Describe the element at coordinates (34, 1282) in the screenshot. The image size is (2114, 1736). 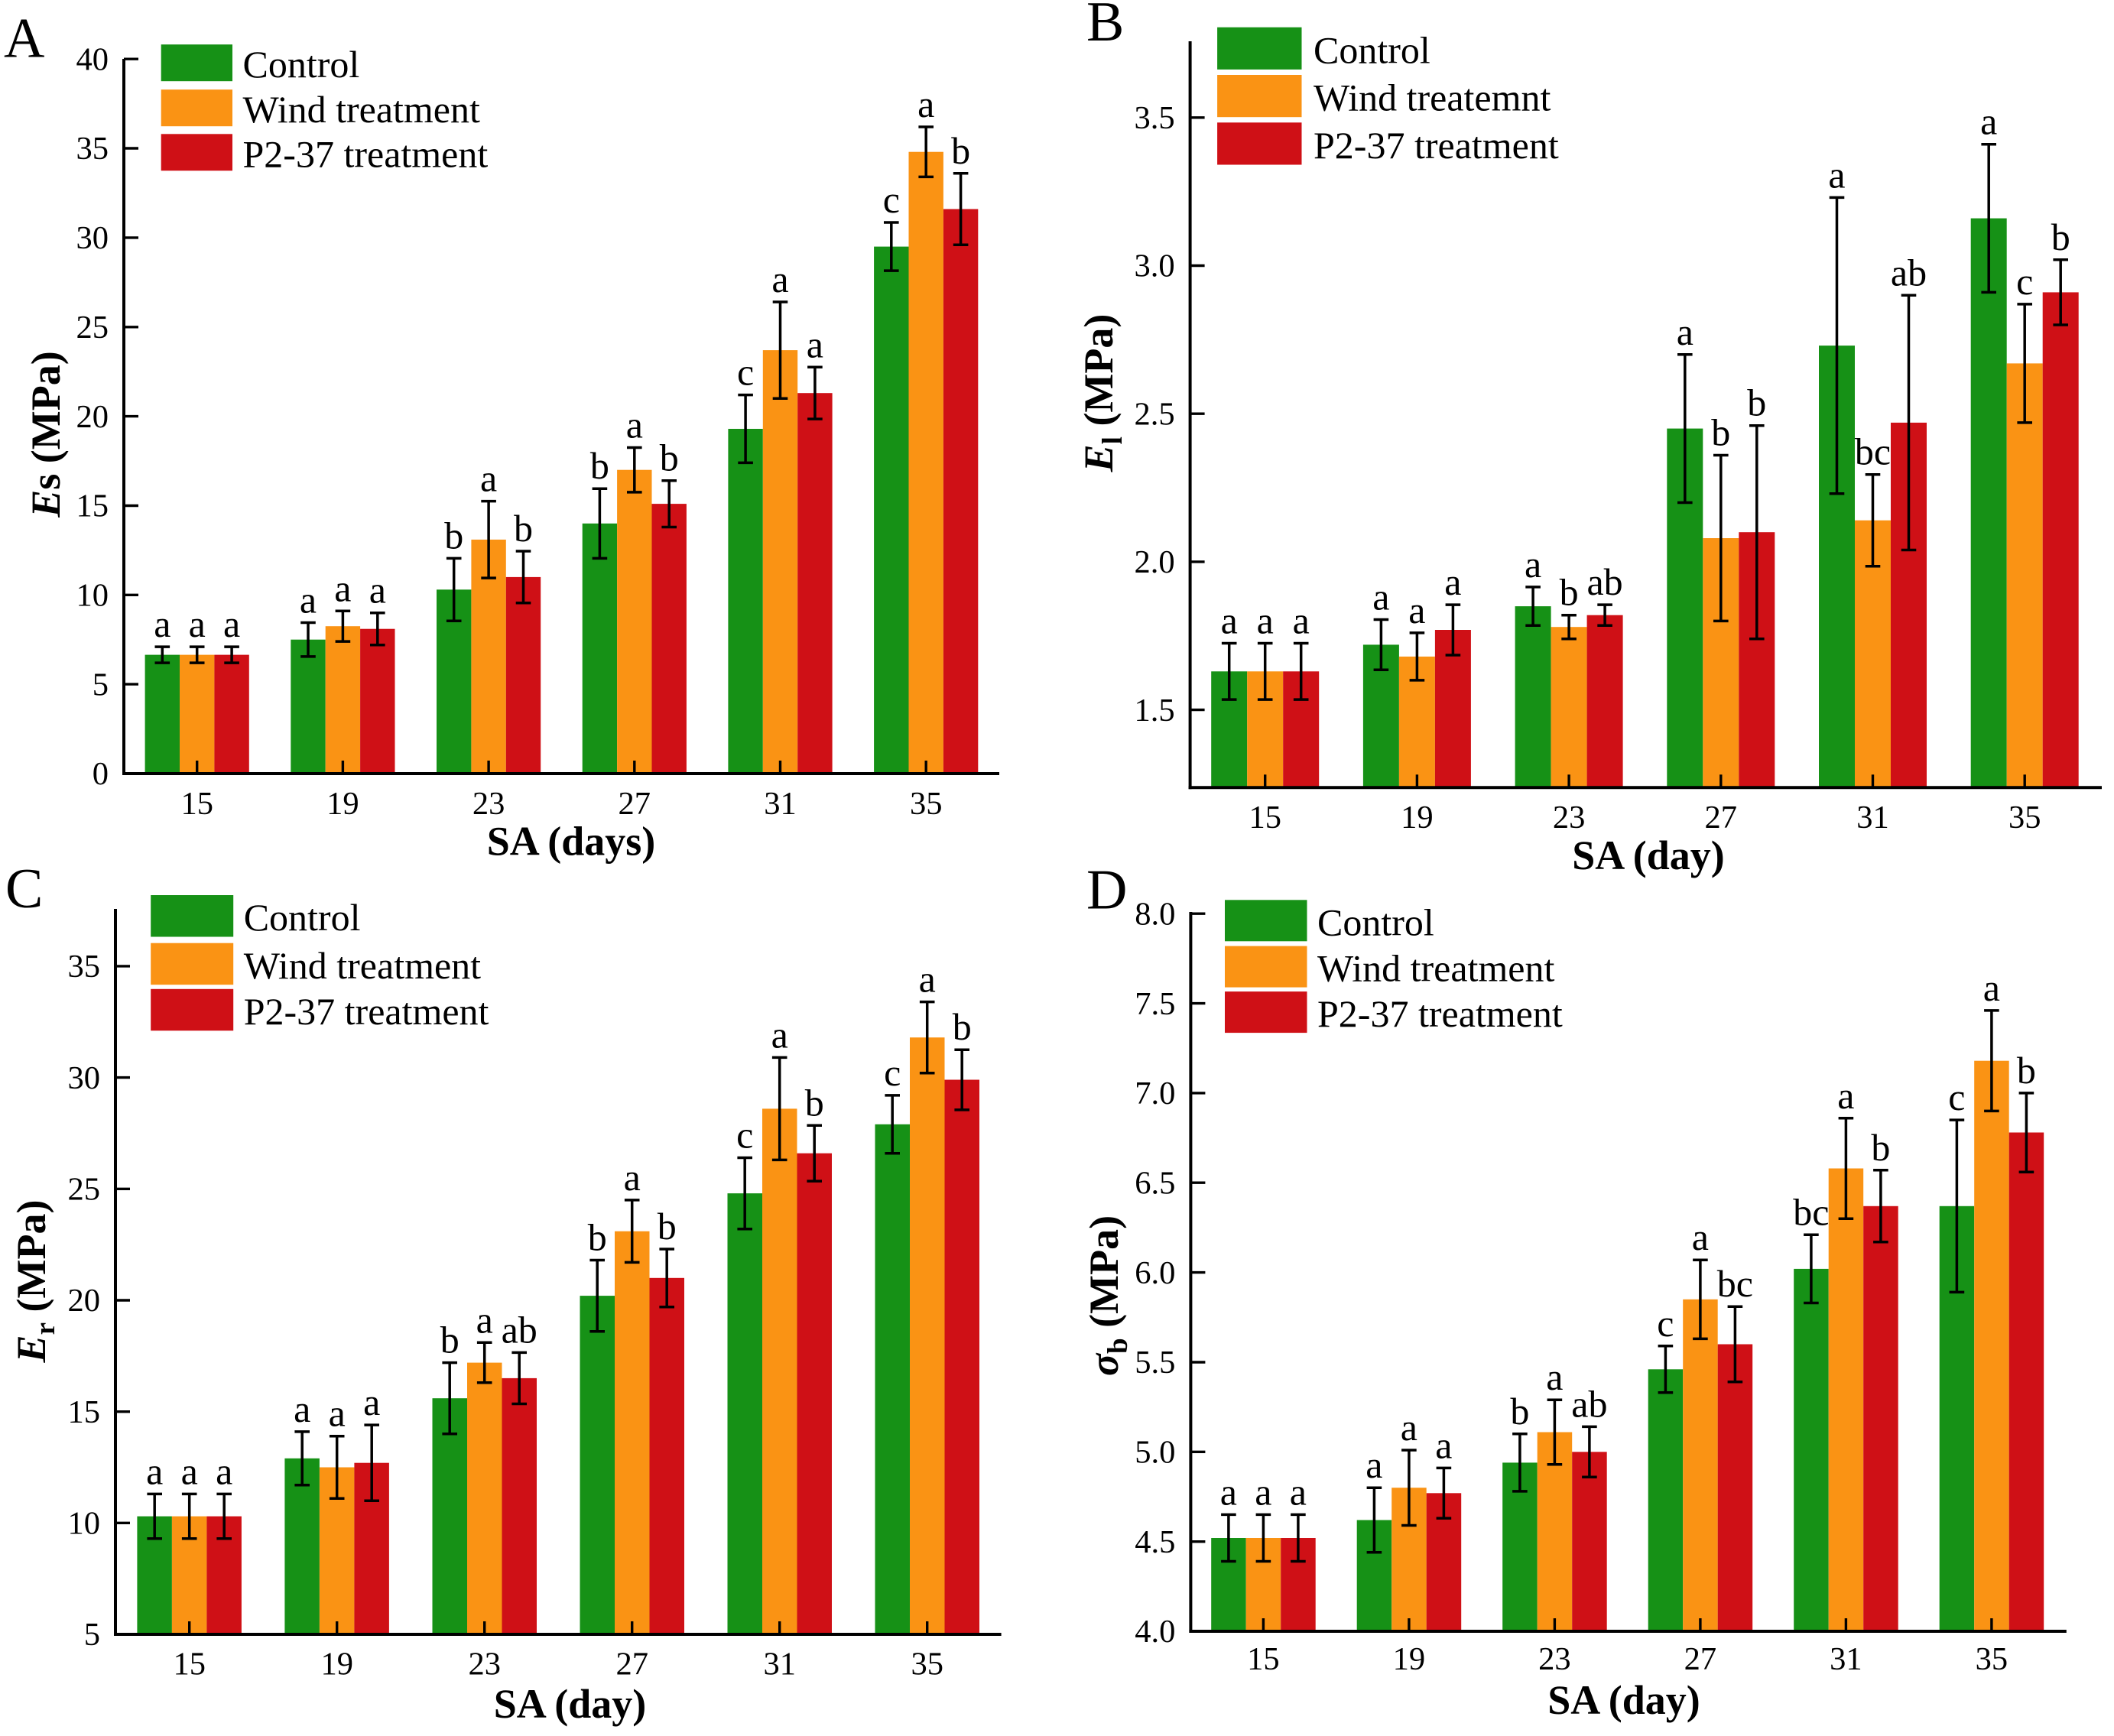
I see `svg-text: Er (MPa)` at that location.